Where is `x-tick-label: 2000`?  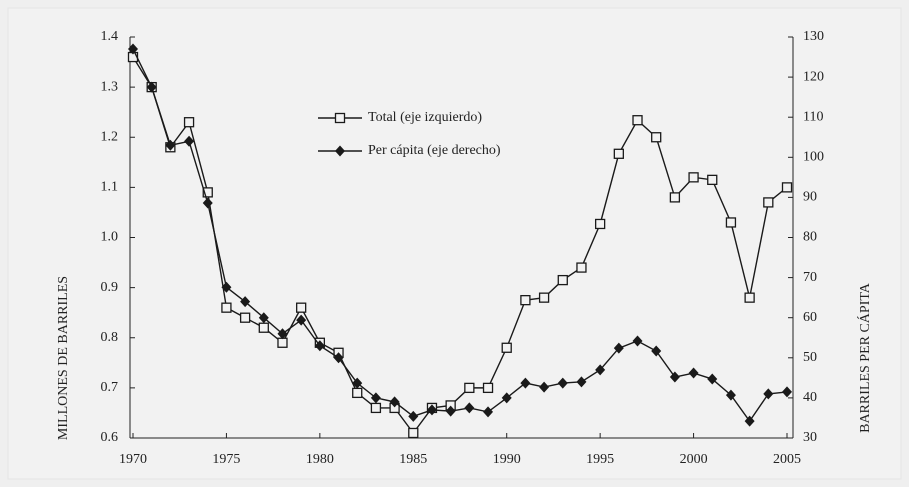 x-tick-label: 2000 is located at coordinates (694, 459).